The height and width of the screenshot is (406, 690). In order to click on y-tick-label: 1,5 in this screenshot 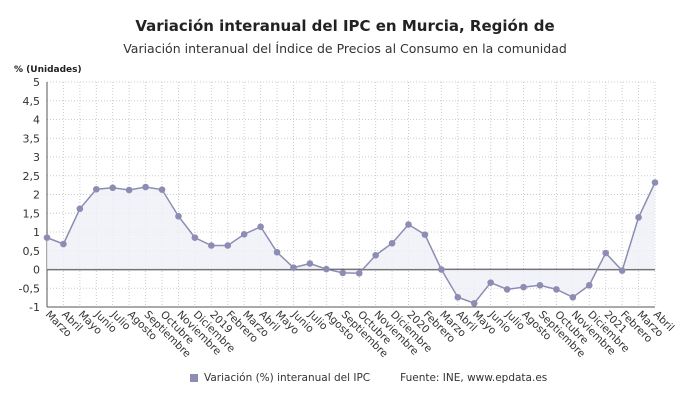, I will do `click(32, 213)`.